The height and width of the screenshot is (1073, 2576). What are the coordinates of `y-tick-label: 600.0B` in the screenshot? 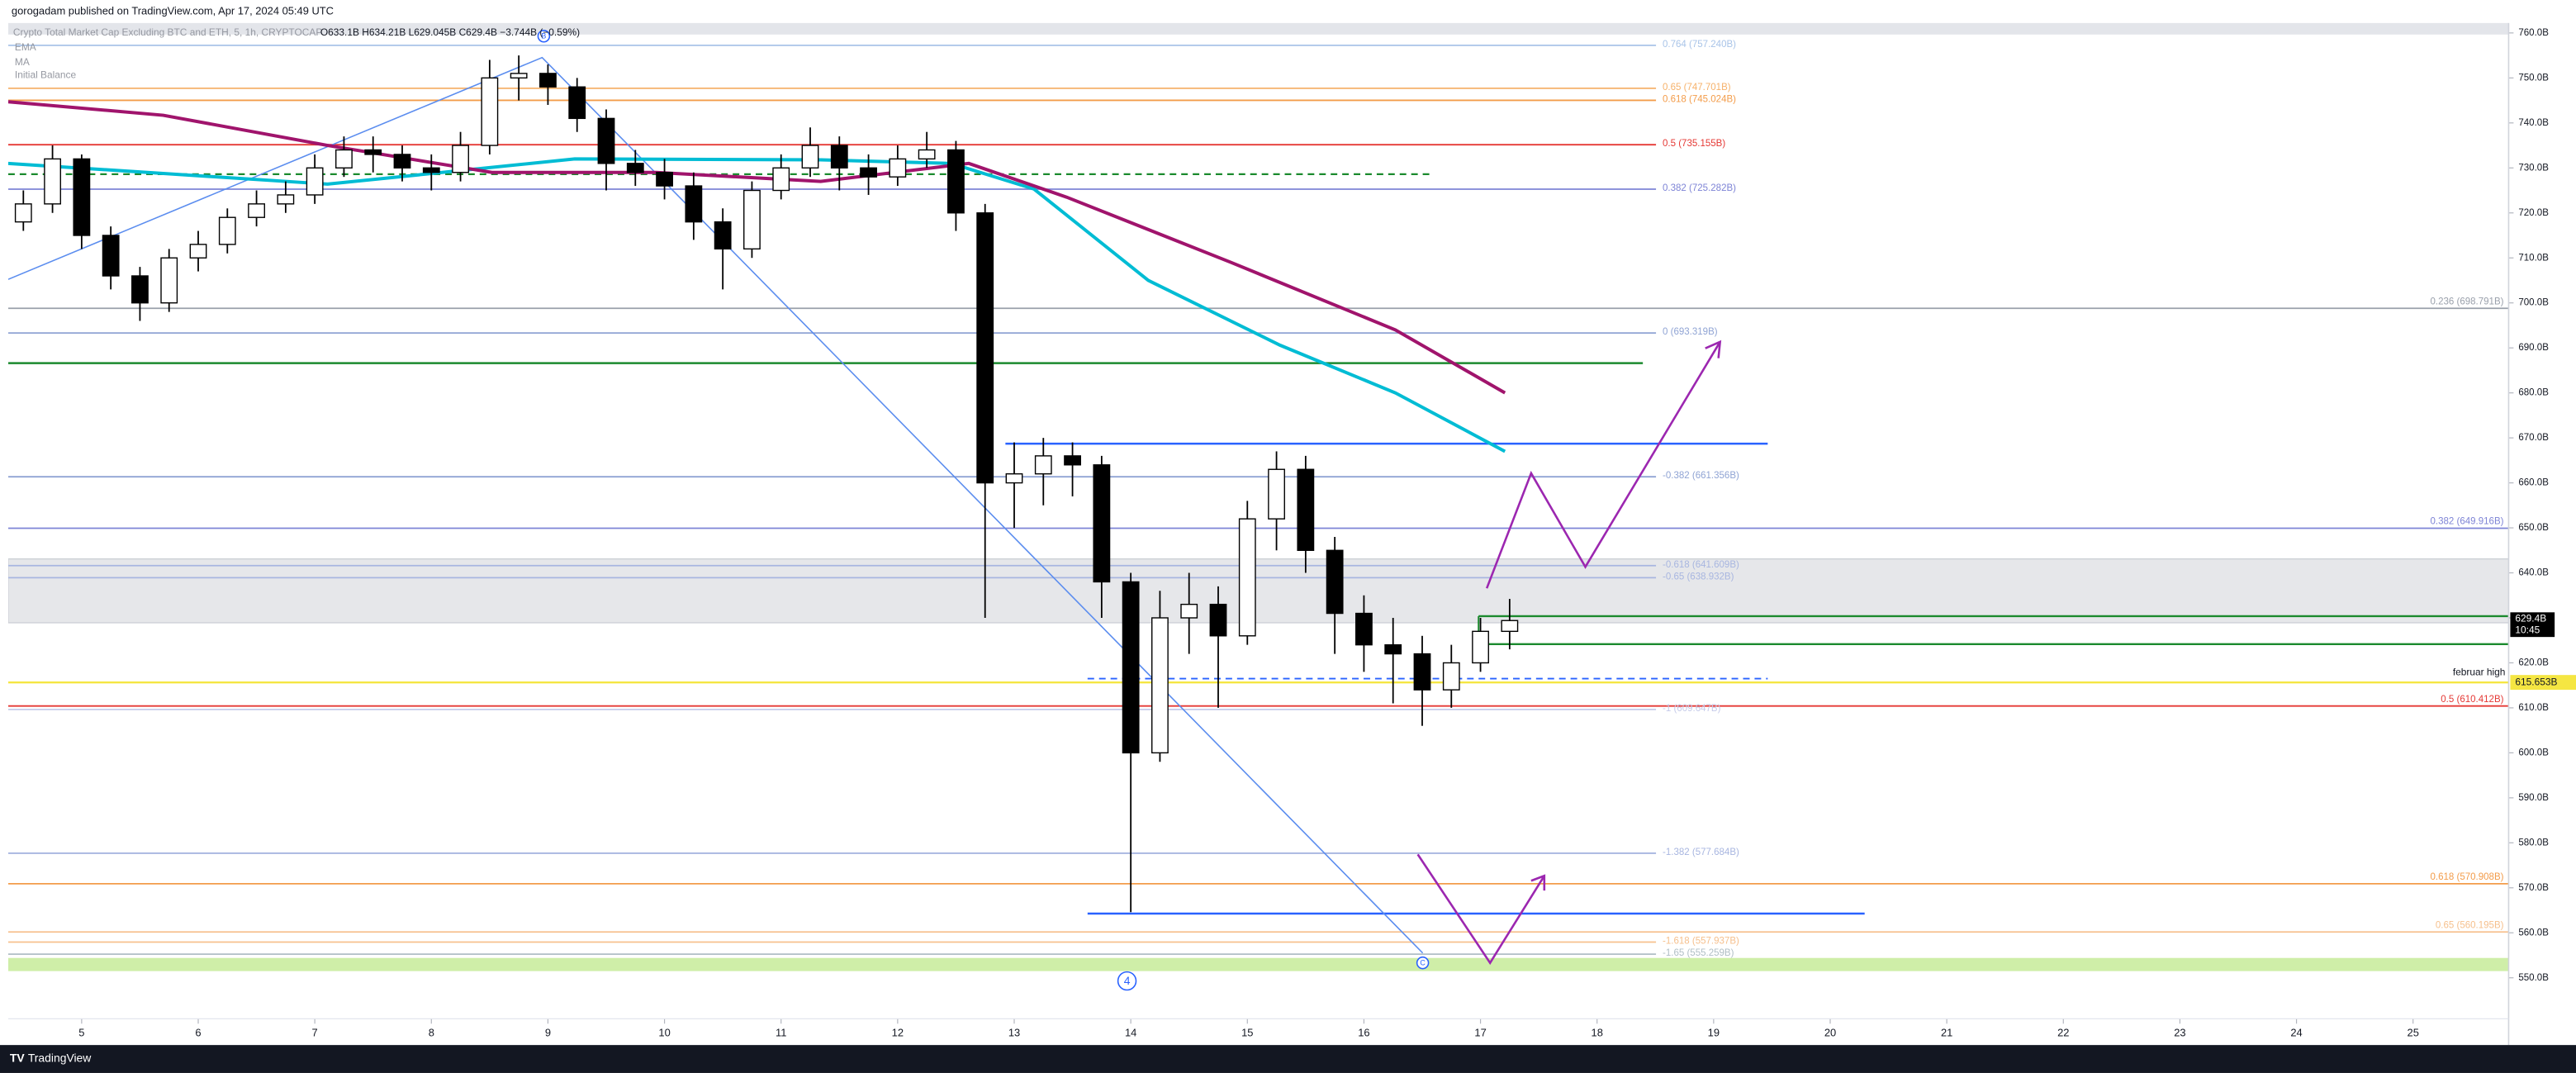 It's located at (2533, 753).